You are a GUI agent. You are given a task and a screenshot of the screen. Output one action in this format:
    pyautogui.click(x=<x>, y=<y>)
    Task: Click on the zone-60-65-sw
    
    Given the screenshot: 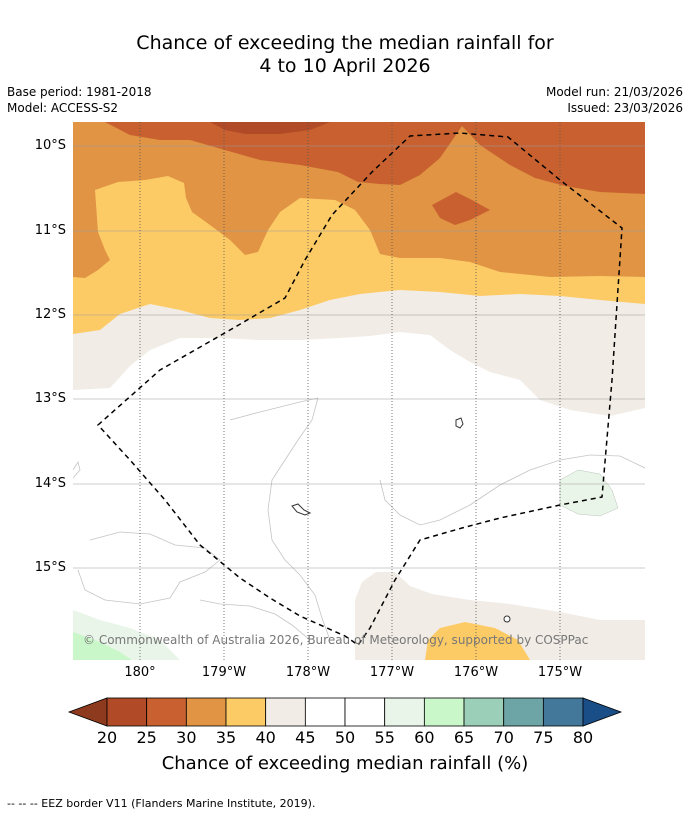 What is the action you would take?
    pyautogui.click(x=102, y=646)
    